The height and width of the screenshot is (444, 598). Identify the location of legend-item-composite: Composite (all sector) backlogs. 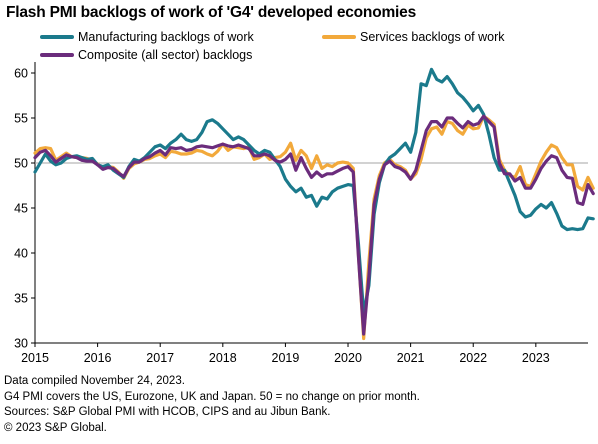
(146, 55).